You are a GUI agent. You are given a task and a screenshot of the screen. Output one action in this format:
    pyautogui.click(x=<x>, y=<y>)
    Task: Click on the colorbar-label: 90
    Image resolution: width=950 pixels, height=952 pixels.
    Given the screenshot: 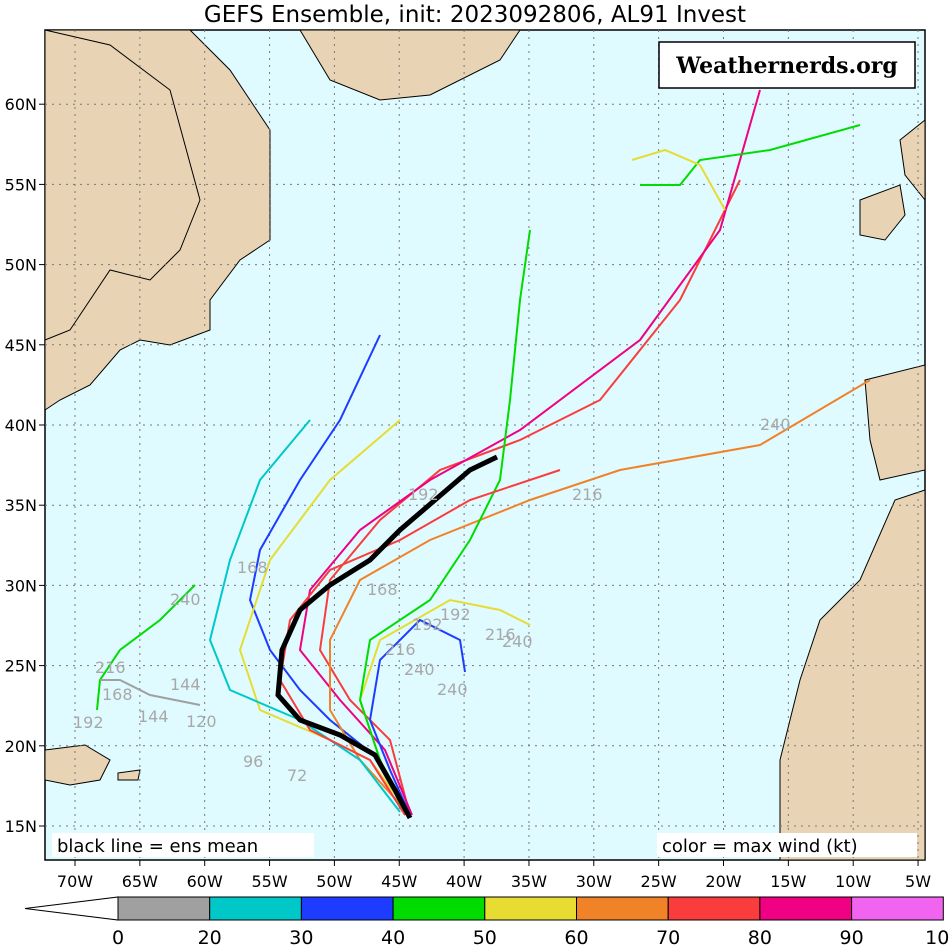 What is the action you would take?
    pyautogui.click(x=852, y=937)
    